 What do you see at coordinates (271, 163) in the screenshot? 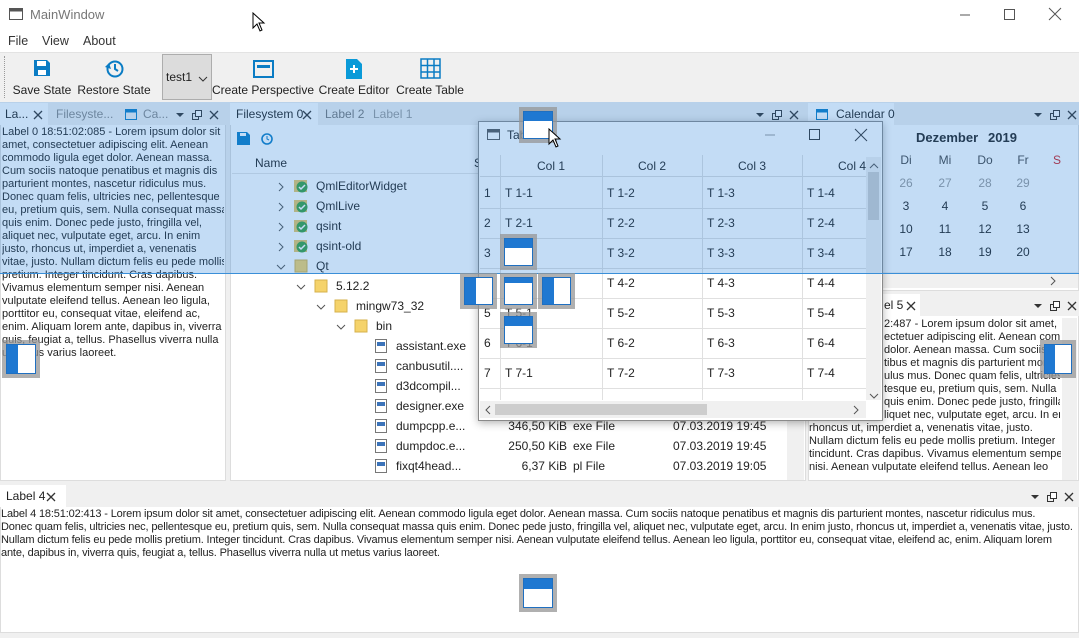
I see `column-header: Name` at bounding box center [271, 163].